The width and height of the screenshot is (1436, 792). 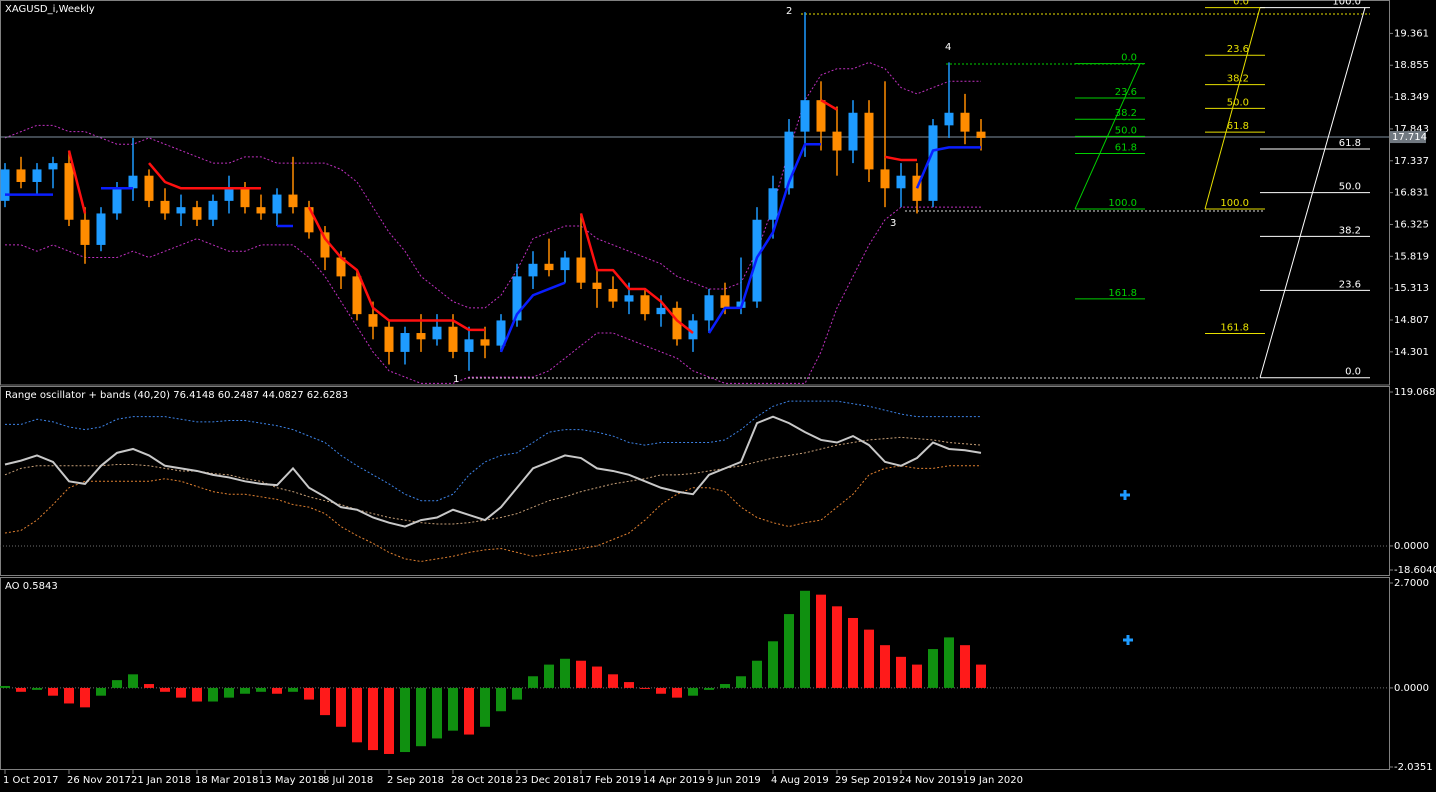 I want to click on y-tick-label: 19.361, so click(x=1411, y=33).